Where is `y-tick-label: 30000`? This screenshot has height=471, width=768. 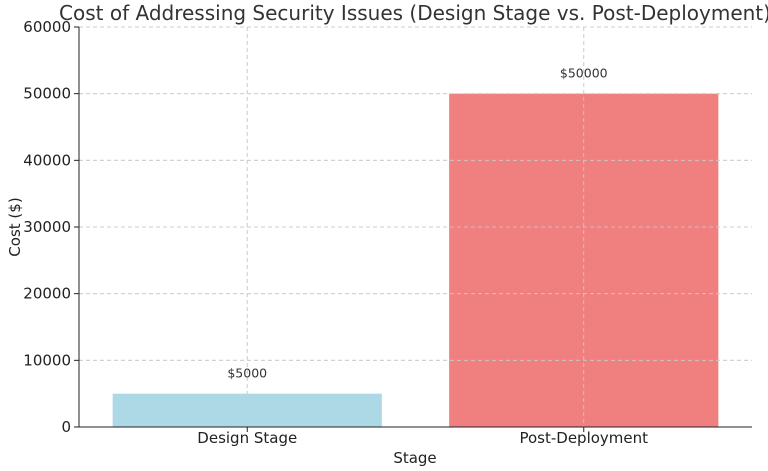 y-tick-label: 30000 is located at coordinates (47, 227).